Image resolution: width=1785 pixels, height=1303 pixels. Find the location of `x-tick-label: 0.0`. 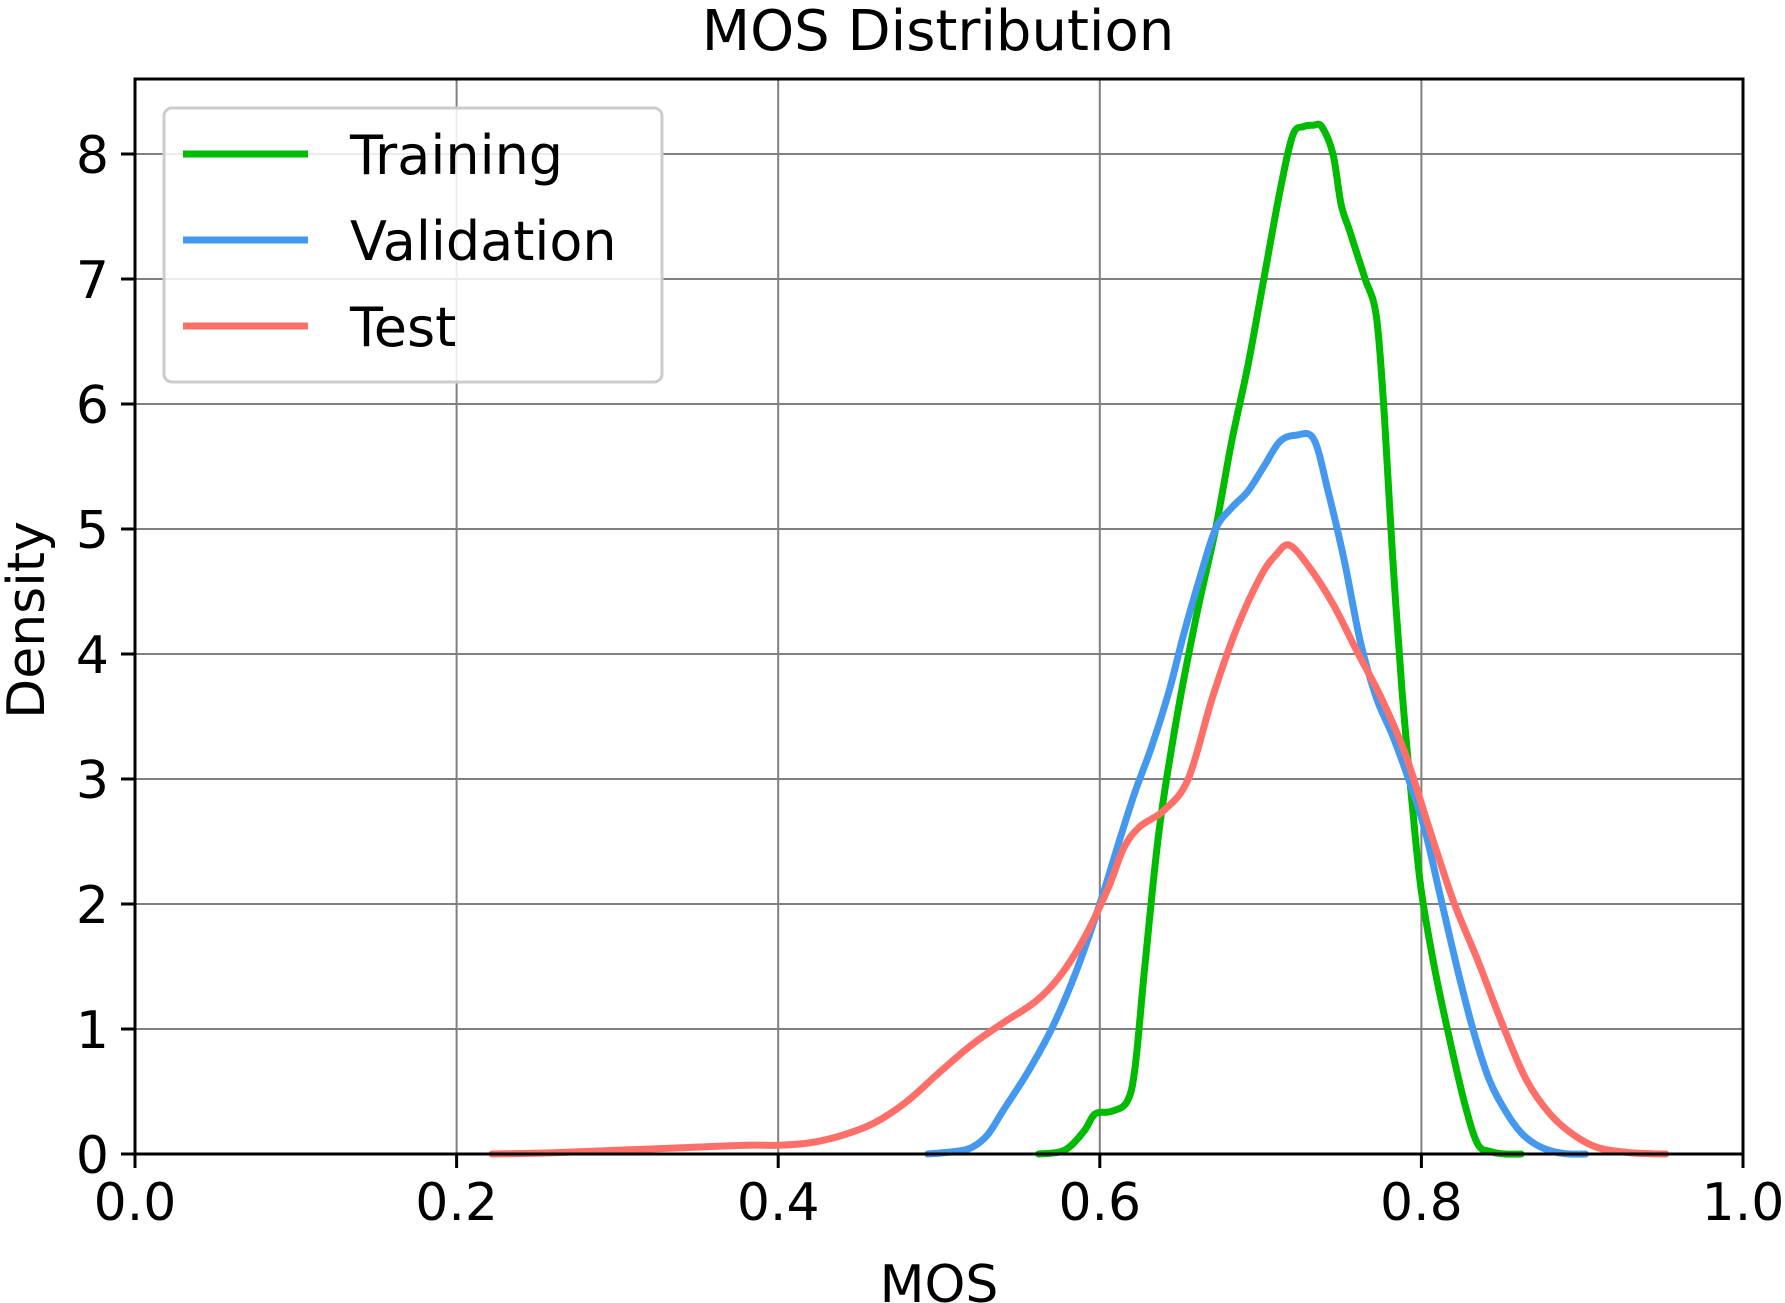

x-tick-label: 0.0 is located at coordinates (135, 1203).